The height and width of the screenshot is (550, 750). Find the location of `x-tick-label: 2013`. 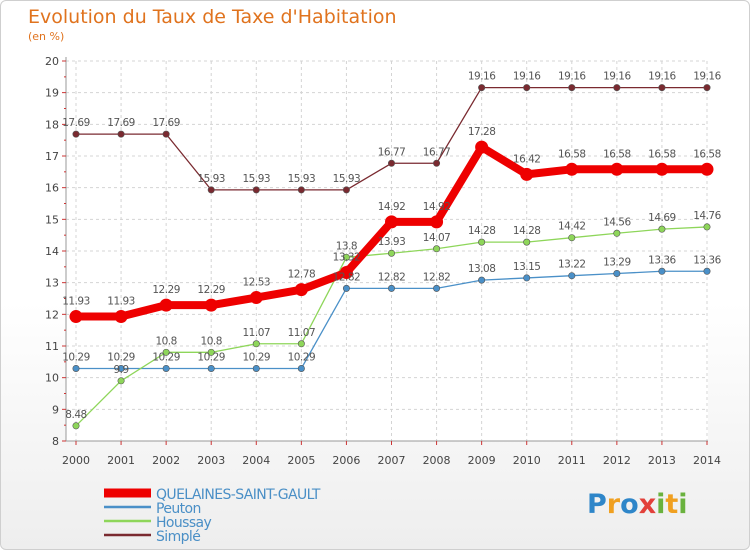

x-tick-label: 2013 is located at coordinates (662, 460).